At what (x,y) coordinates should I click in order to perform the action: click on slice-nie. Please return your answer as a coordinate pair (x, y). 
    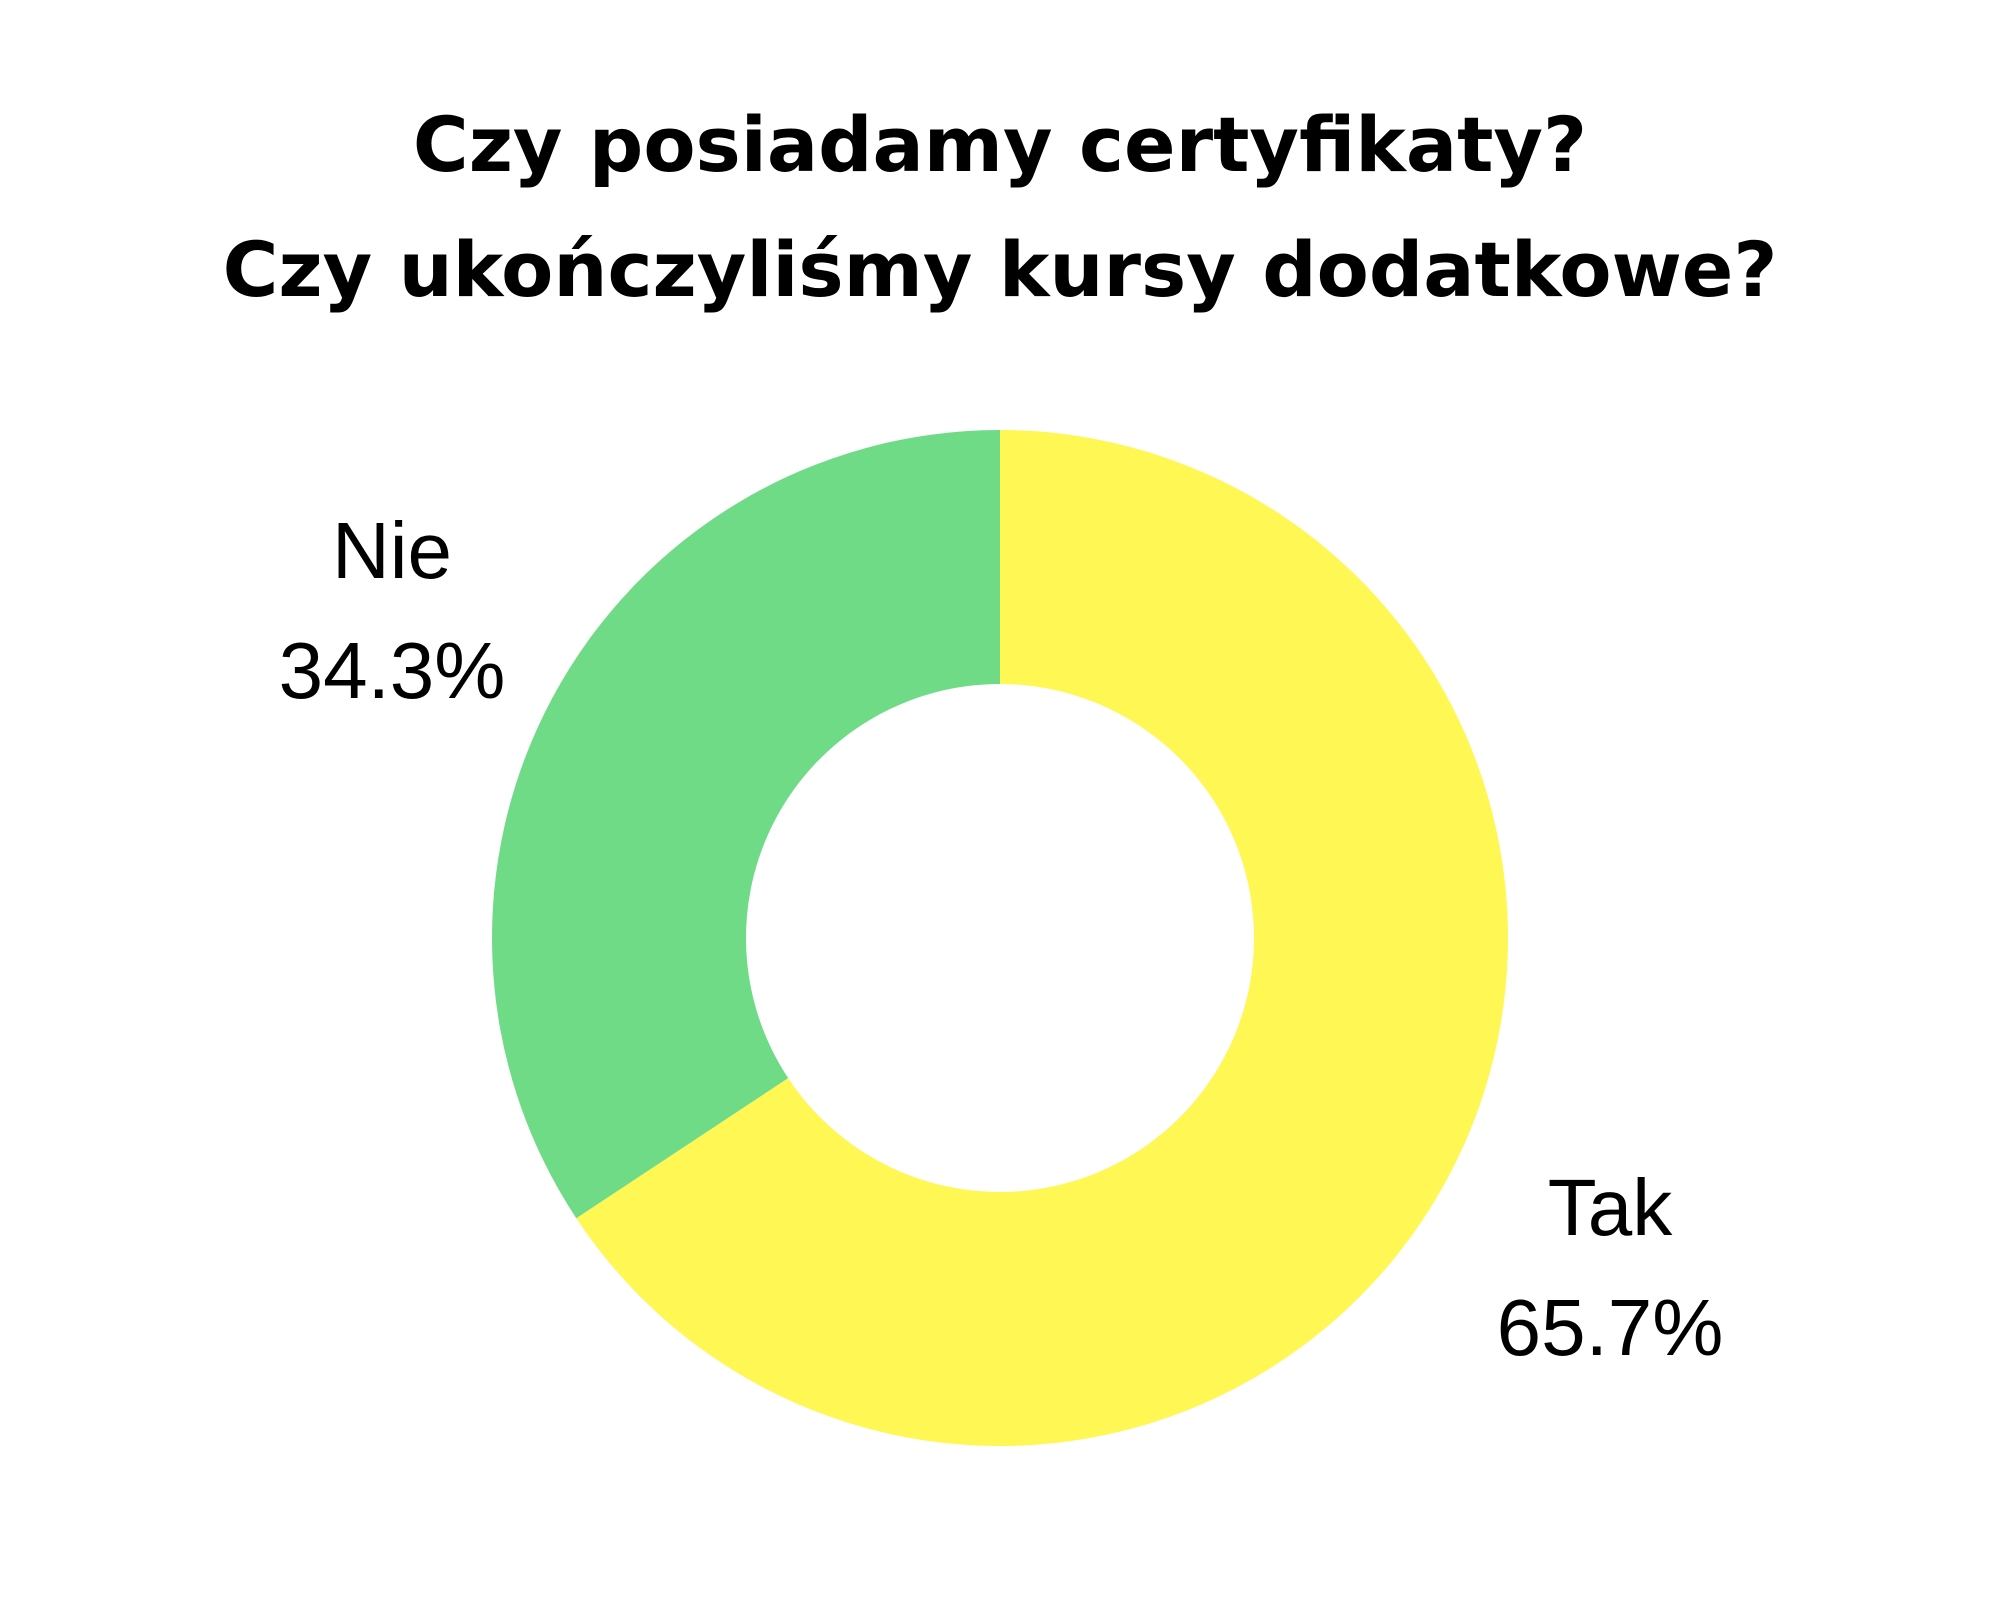
    Looking at the image, I should click on (746, 824).